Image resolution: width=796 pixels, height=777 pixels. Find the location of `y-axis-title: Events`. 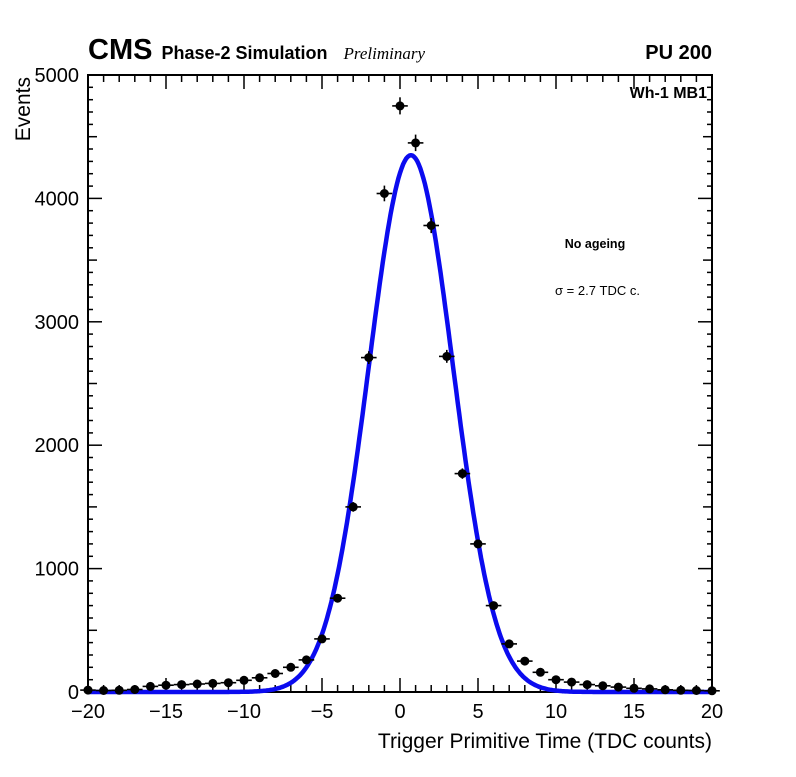

y-axis-title: Events is located at coordinates (23, 109).